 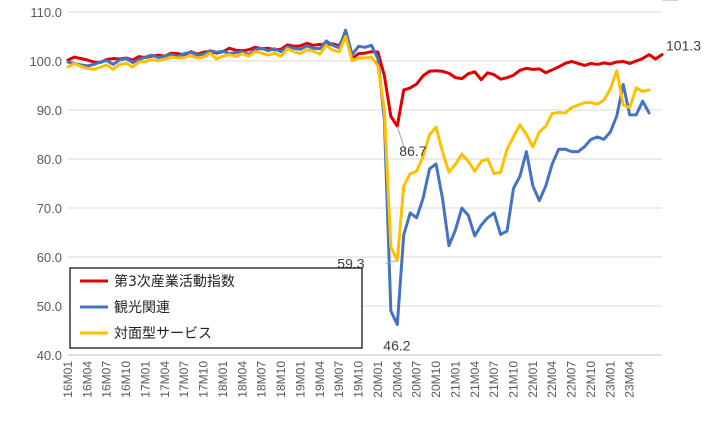 What do you see at coordinates (591, 379) in the screenshot?
I see `x-tick-label: 22M10` at bounding box center [591, 379].